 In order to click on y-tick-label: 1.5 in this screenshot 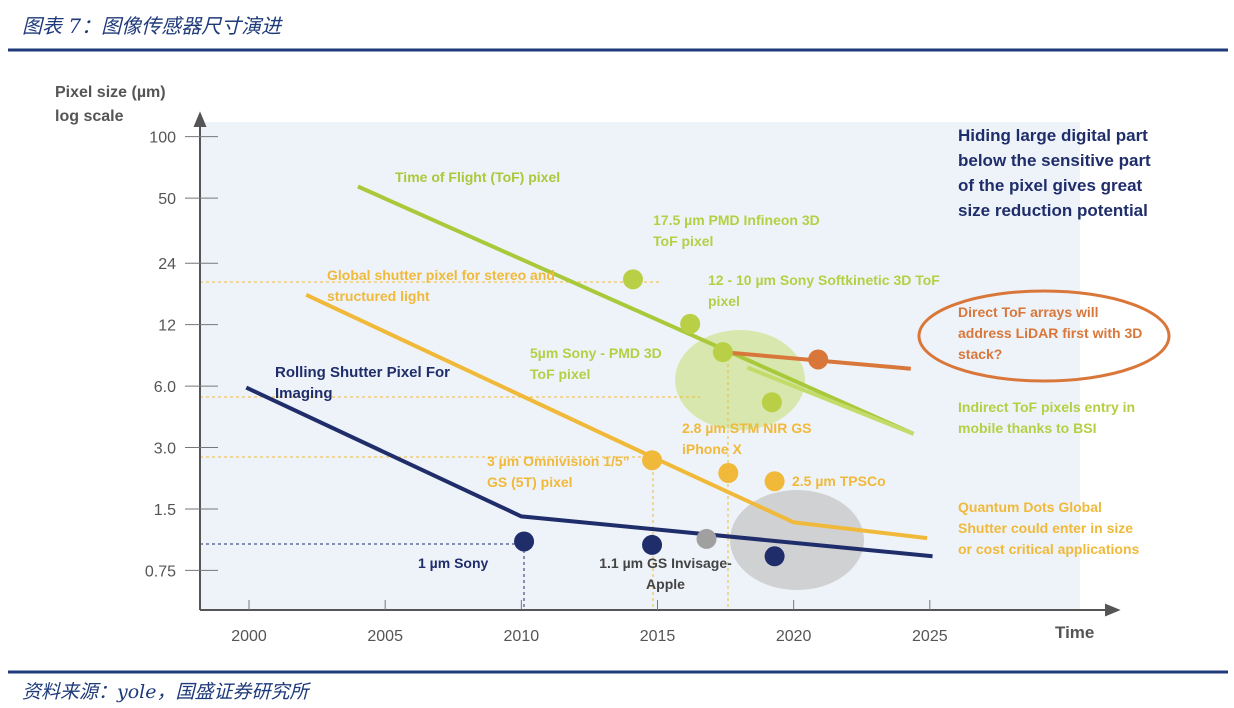, I will do `click(165, 510)`.